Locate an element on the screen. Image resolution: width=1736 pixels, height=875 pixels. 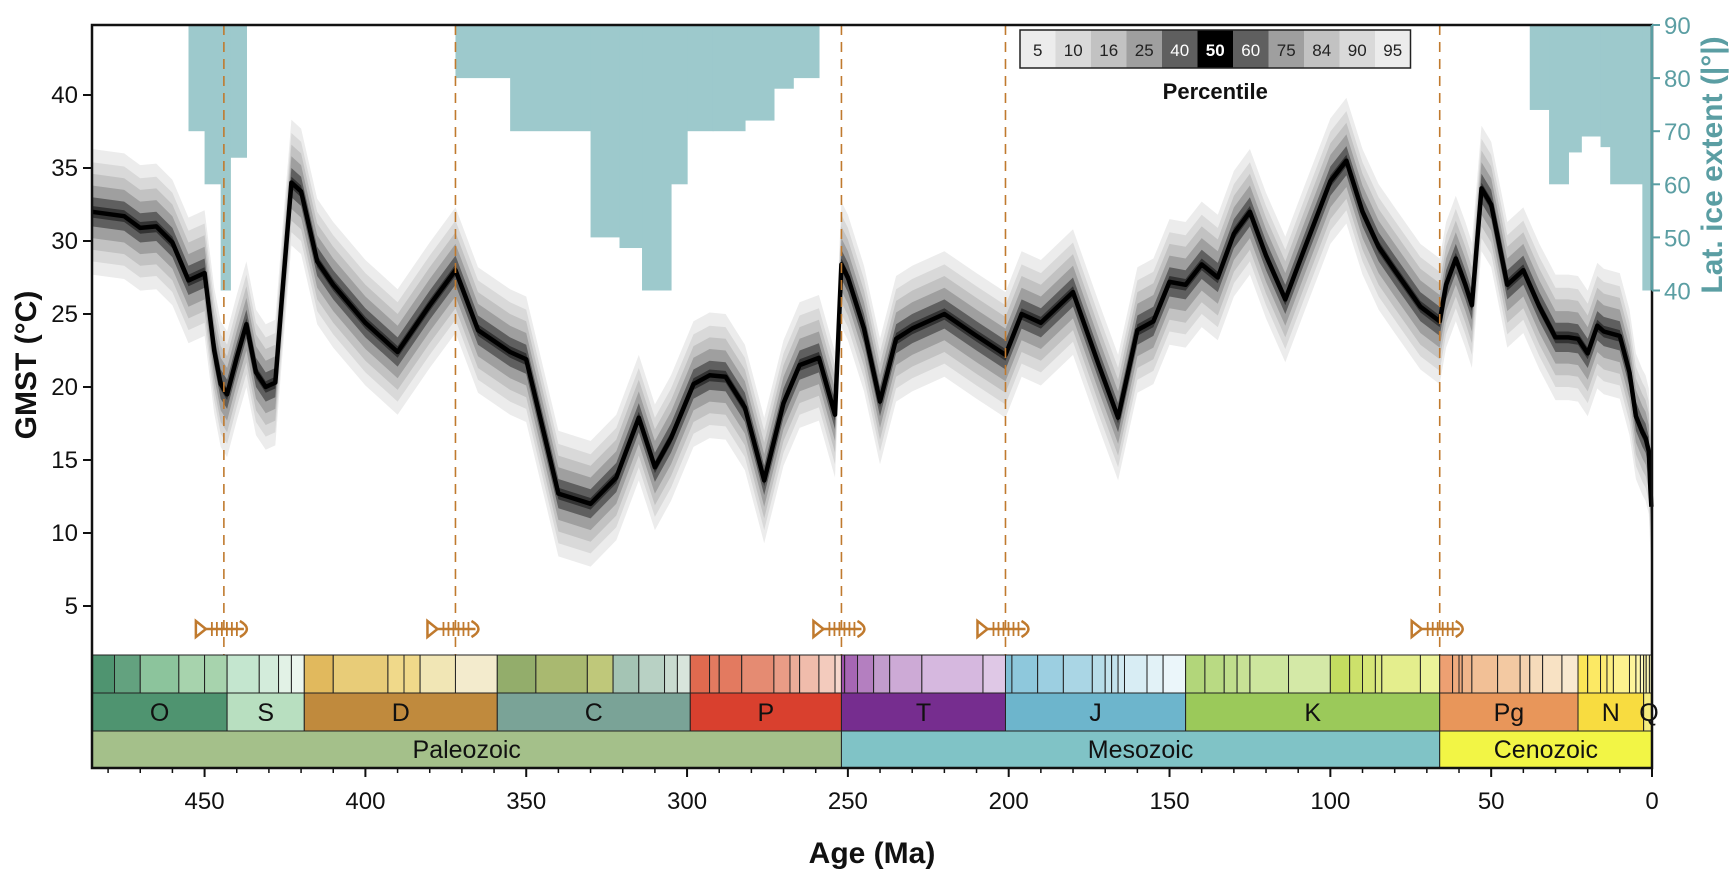
x-tick-label: 300 is located at coordinates (687, 801).